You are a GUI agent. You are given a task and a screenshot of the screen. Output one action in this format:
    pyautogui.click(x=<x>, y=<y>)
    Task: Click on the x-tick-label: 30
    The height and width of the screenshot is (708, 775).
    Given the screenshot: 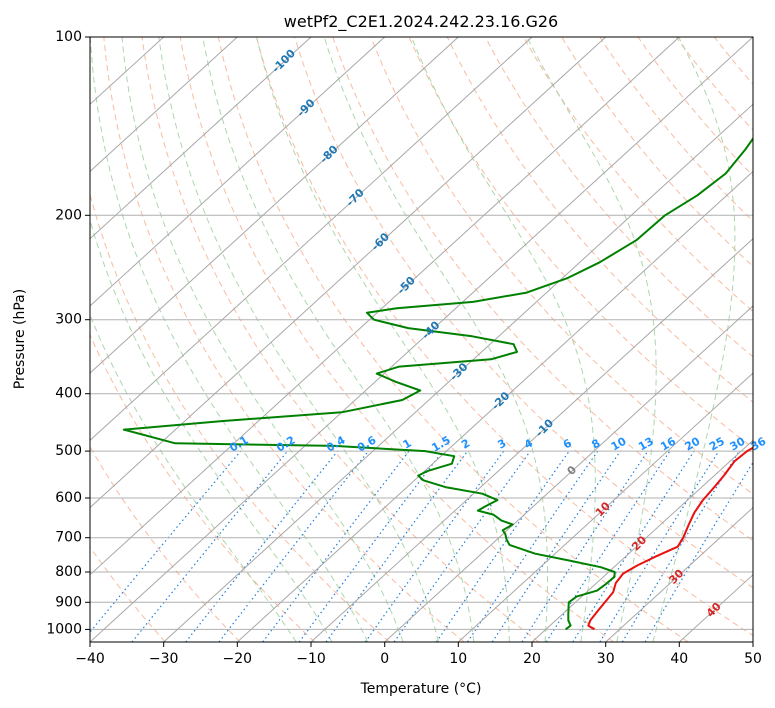 What is the action you would take?
    pyautogui.click(x=606, y=659)
    